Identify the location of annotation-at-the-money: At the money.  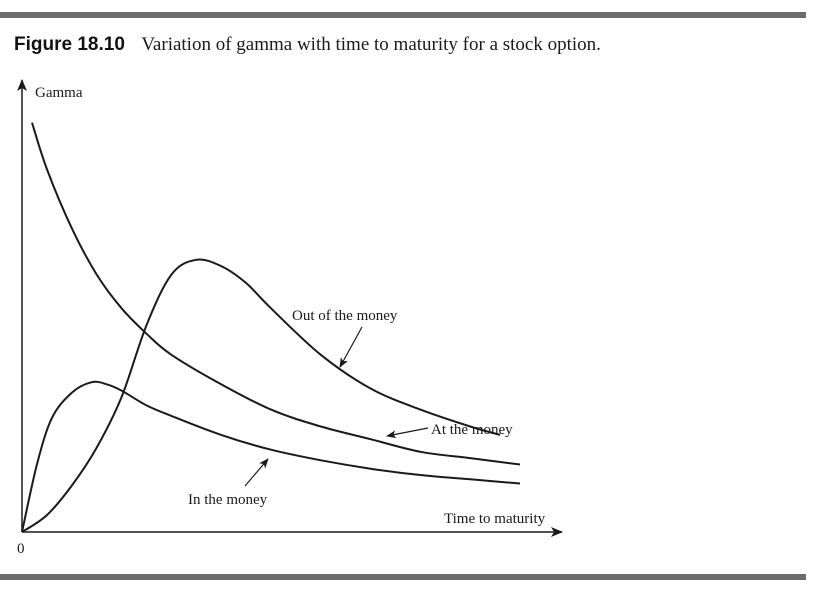
(472, 430).